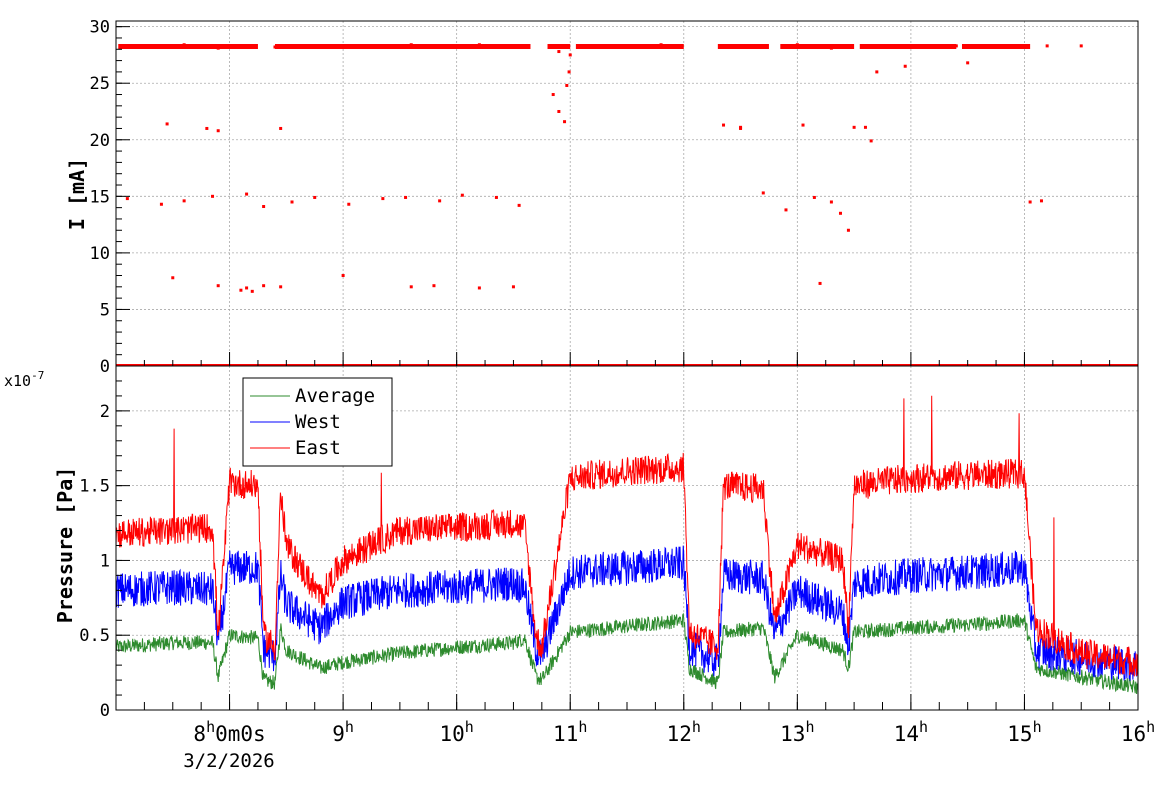  What do you see at coordinates (100, 84) in the screenshot?
I see `top-y-tick-label: 25` at bounding box center [100, 84].